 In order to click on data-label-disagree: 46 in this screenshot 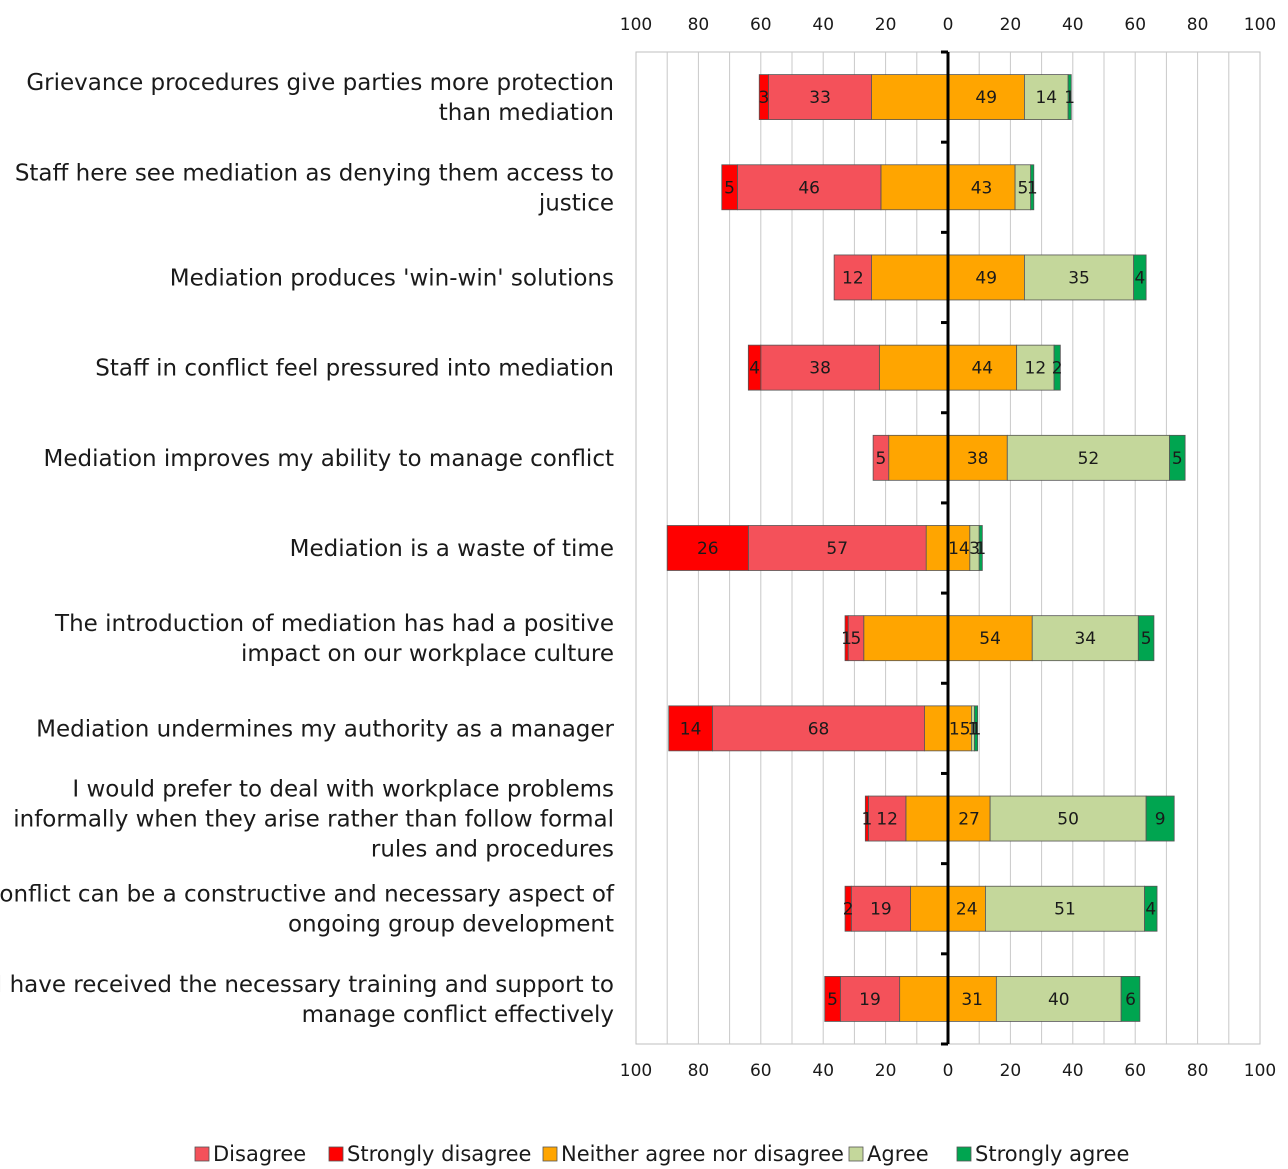, I will do `click(809, 188)`.